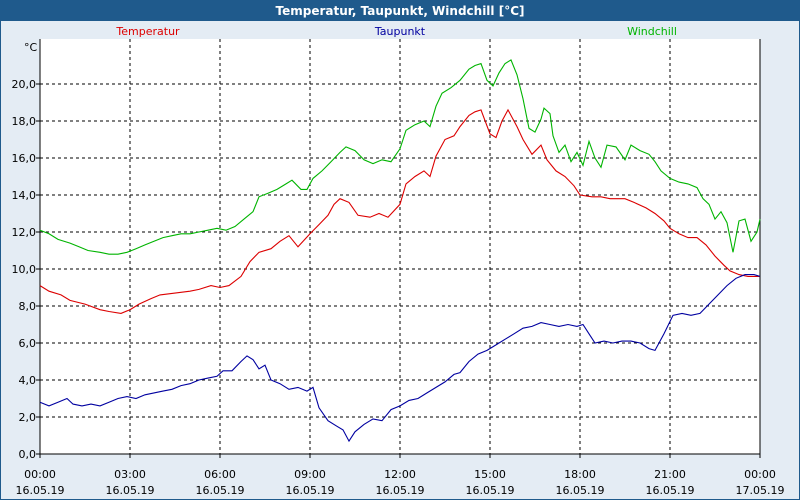  Describe the element at coordinates (28, 343) in the screenshot. I see `y-tick-label: 6,0` at that location.